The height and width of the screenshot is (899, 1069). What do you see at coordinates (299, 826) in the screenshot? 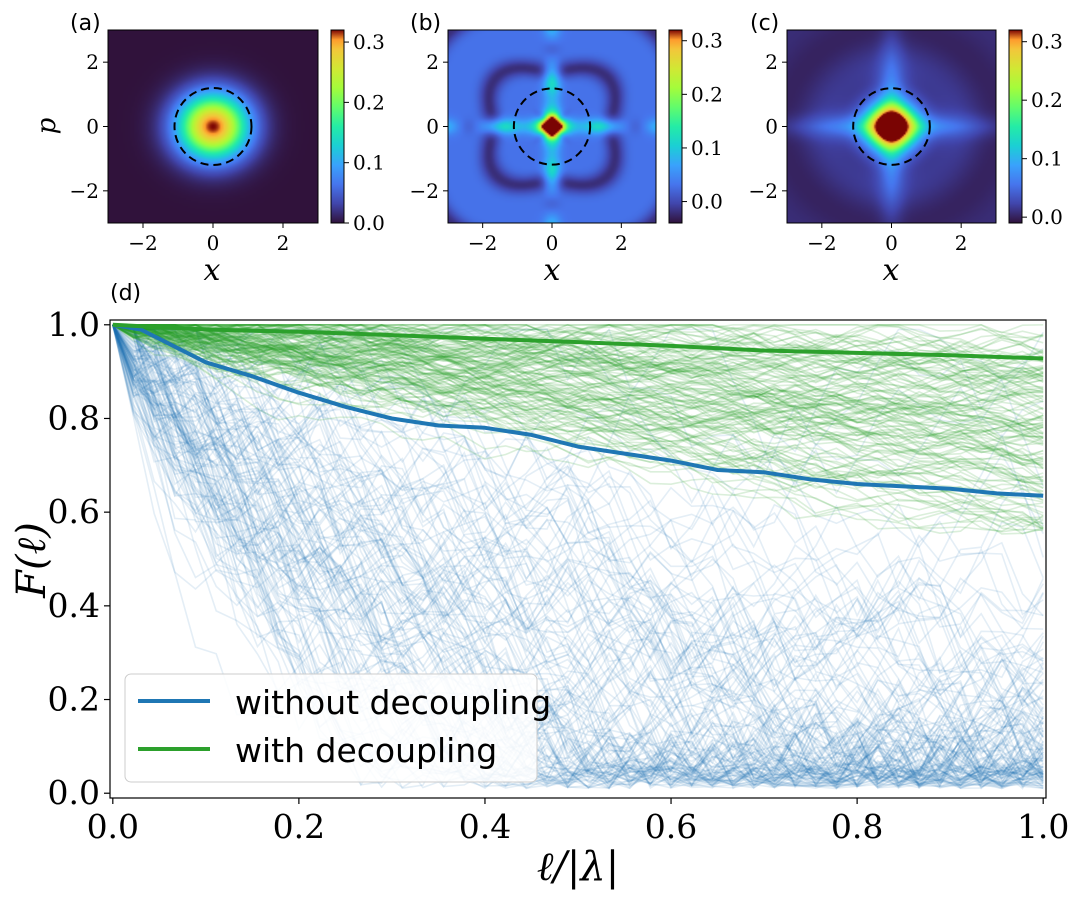
I see `x-tick-label: 0.2` at bounding box center [299, 826].